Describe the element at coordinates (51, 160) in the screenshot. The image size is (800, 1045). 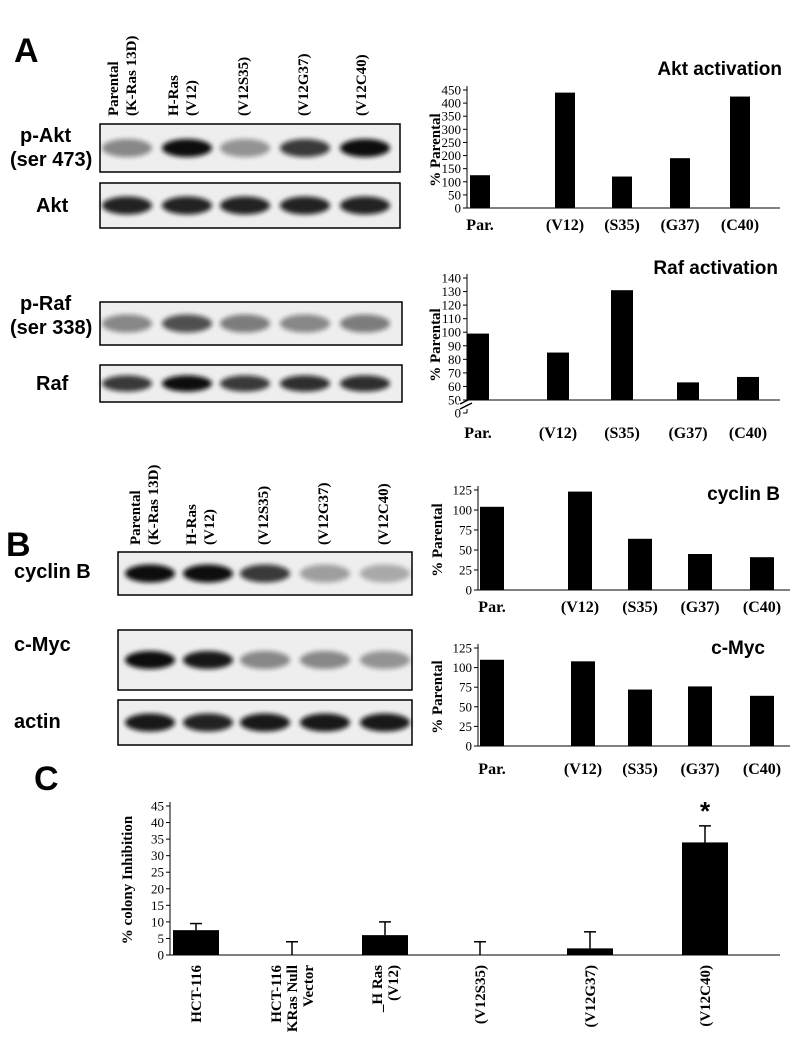
I see `row-label: (ser 473)` at that location.